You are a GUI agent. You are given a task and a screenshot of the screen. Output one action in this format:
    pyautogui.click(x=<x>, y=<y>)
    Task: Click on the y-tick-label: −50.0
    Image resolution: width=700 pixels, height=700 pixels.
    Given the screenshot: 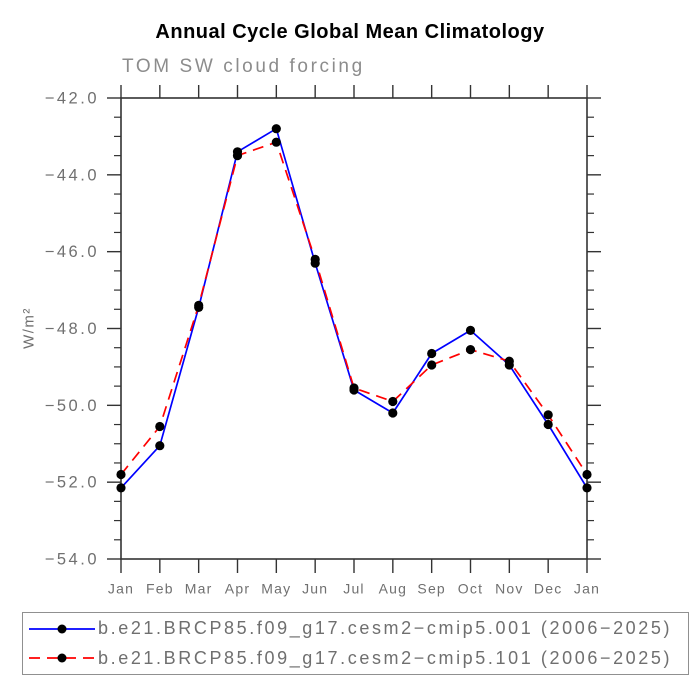 What is the action you would take?
    pyautogui.click(x=72, y=406)
    